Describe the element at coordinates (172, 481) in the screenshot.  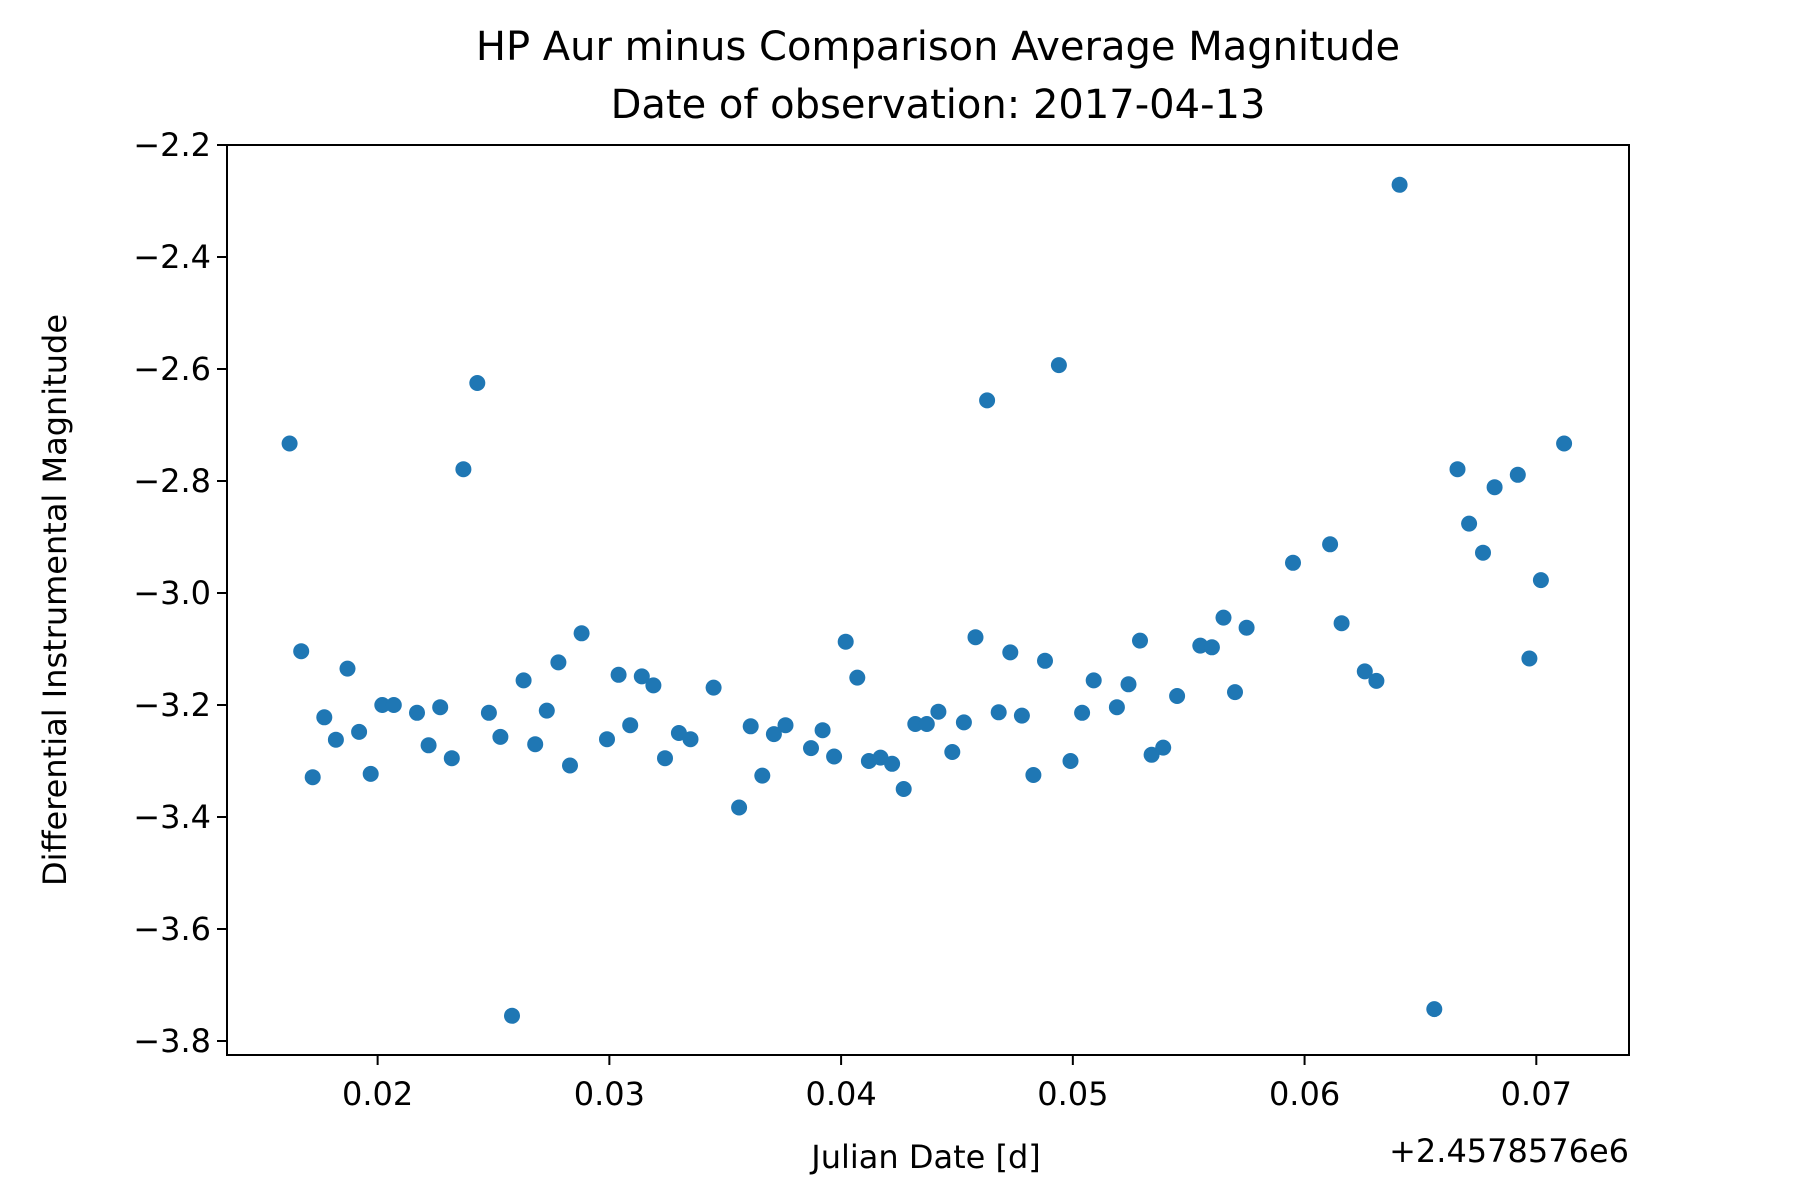
I see `y-tick-label: −2.8` at that location.